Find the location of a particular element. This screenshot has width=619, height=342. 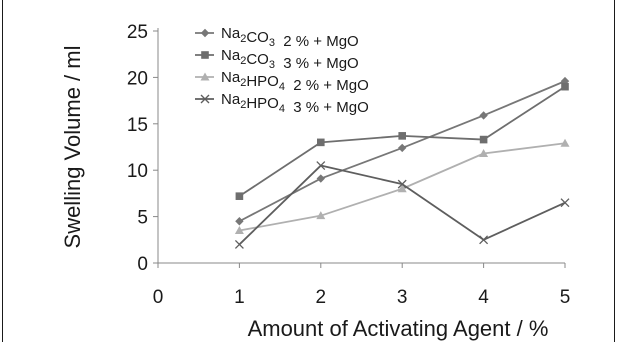

y-tick-label: 10 is located at coordinates (137, 171).